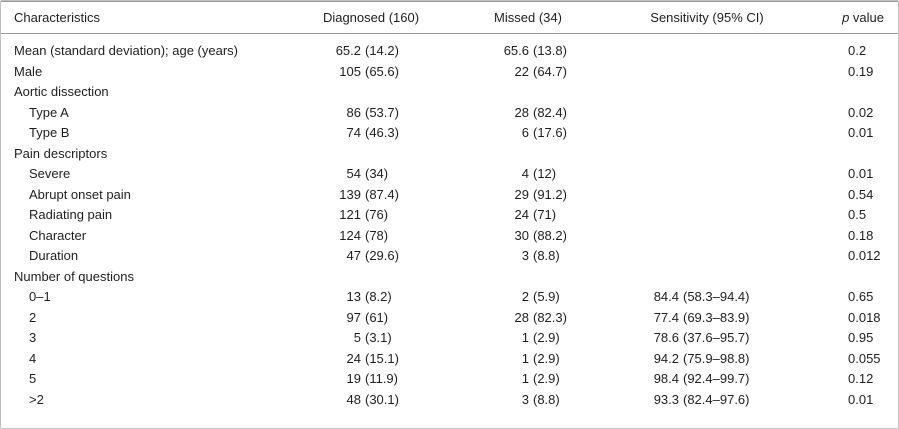 The image size is (899, 429). I want to click on cell-p-value: 0.12, so click(861, 378).